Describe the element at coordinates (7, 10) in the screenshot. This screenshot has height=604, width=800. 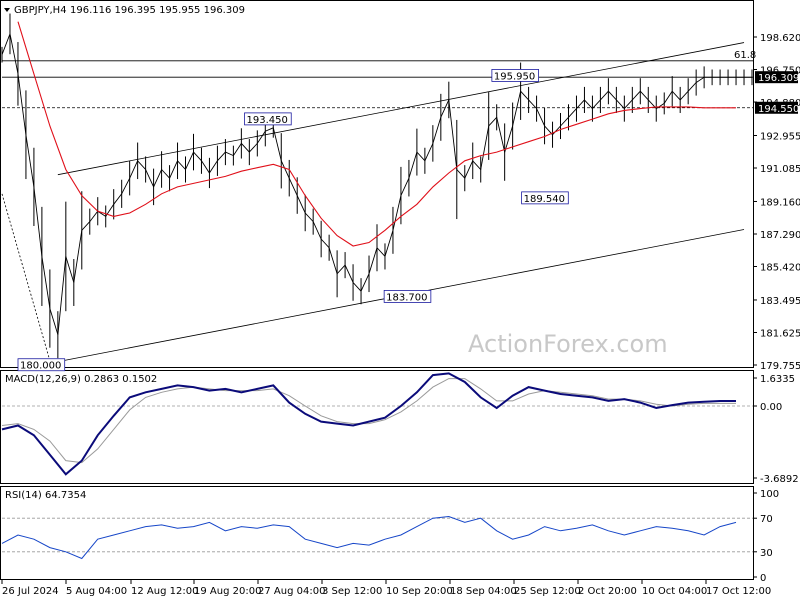
I see `triangle-down-icon` at that location.